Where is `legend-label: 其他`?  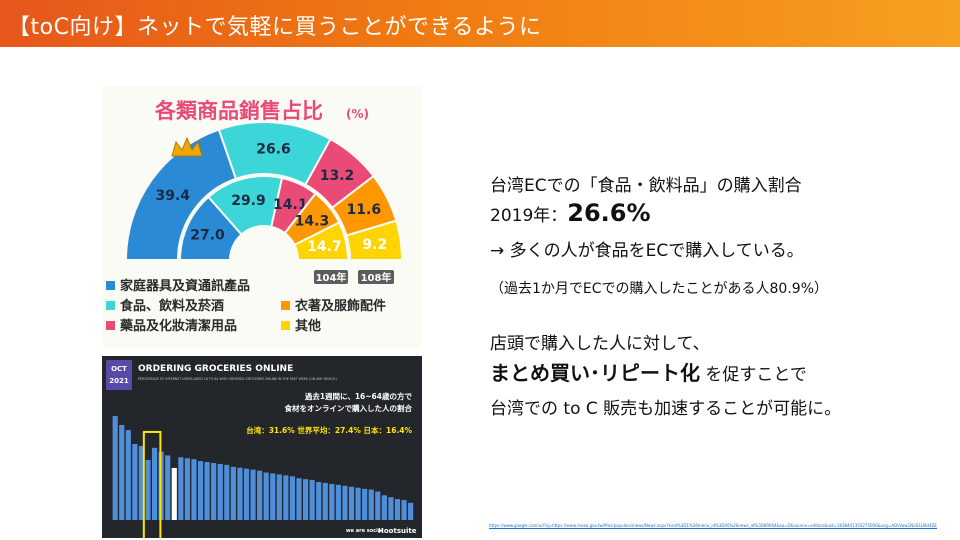
legend-label: 其他 is located at coordinates (308, 326).